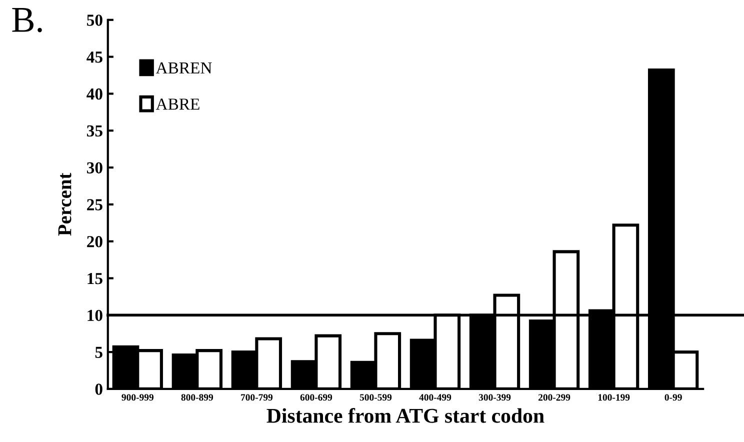 This screenshot has height=442, width=744. I want to click on y-tick-label: 10, so click(95, 316).